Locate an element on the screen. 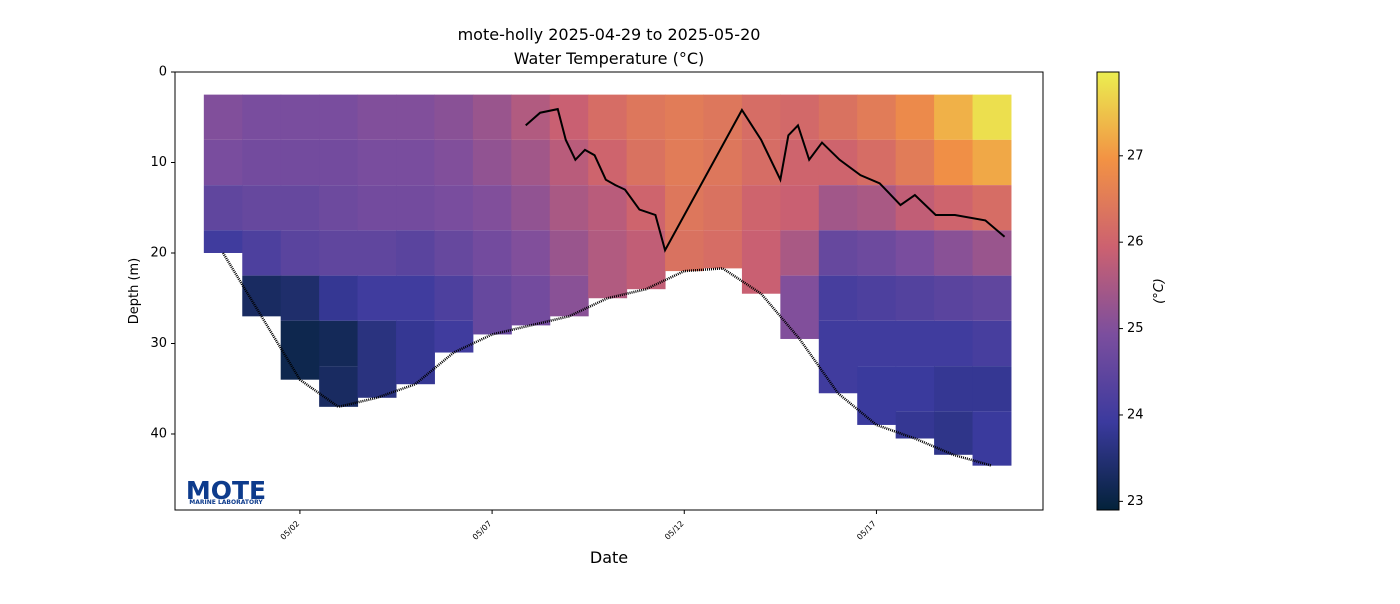  colorbar-label: (°C) is located at coordinates (1159, 291).